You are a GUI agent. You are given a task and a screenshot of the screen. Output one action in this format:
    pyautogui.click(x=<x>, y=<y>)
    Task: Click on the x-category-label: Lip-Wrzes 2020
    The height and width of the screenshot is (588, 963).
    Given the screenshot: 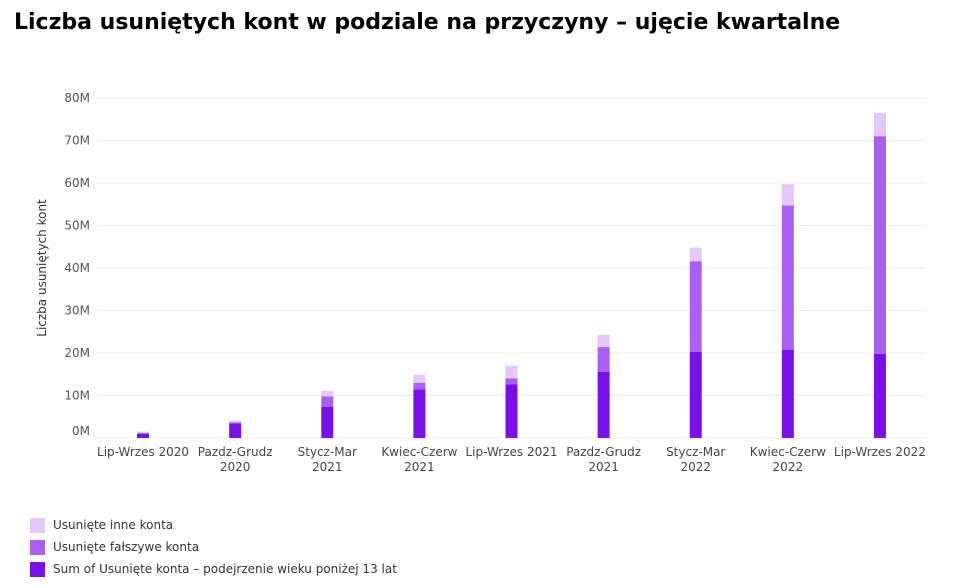 What is the action you would take?
    pyautogui.click(x=143, y=452)
    